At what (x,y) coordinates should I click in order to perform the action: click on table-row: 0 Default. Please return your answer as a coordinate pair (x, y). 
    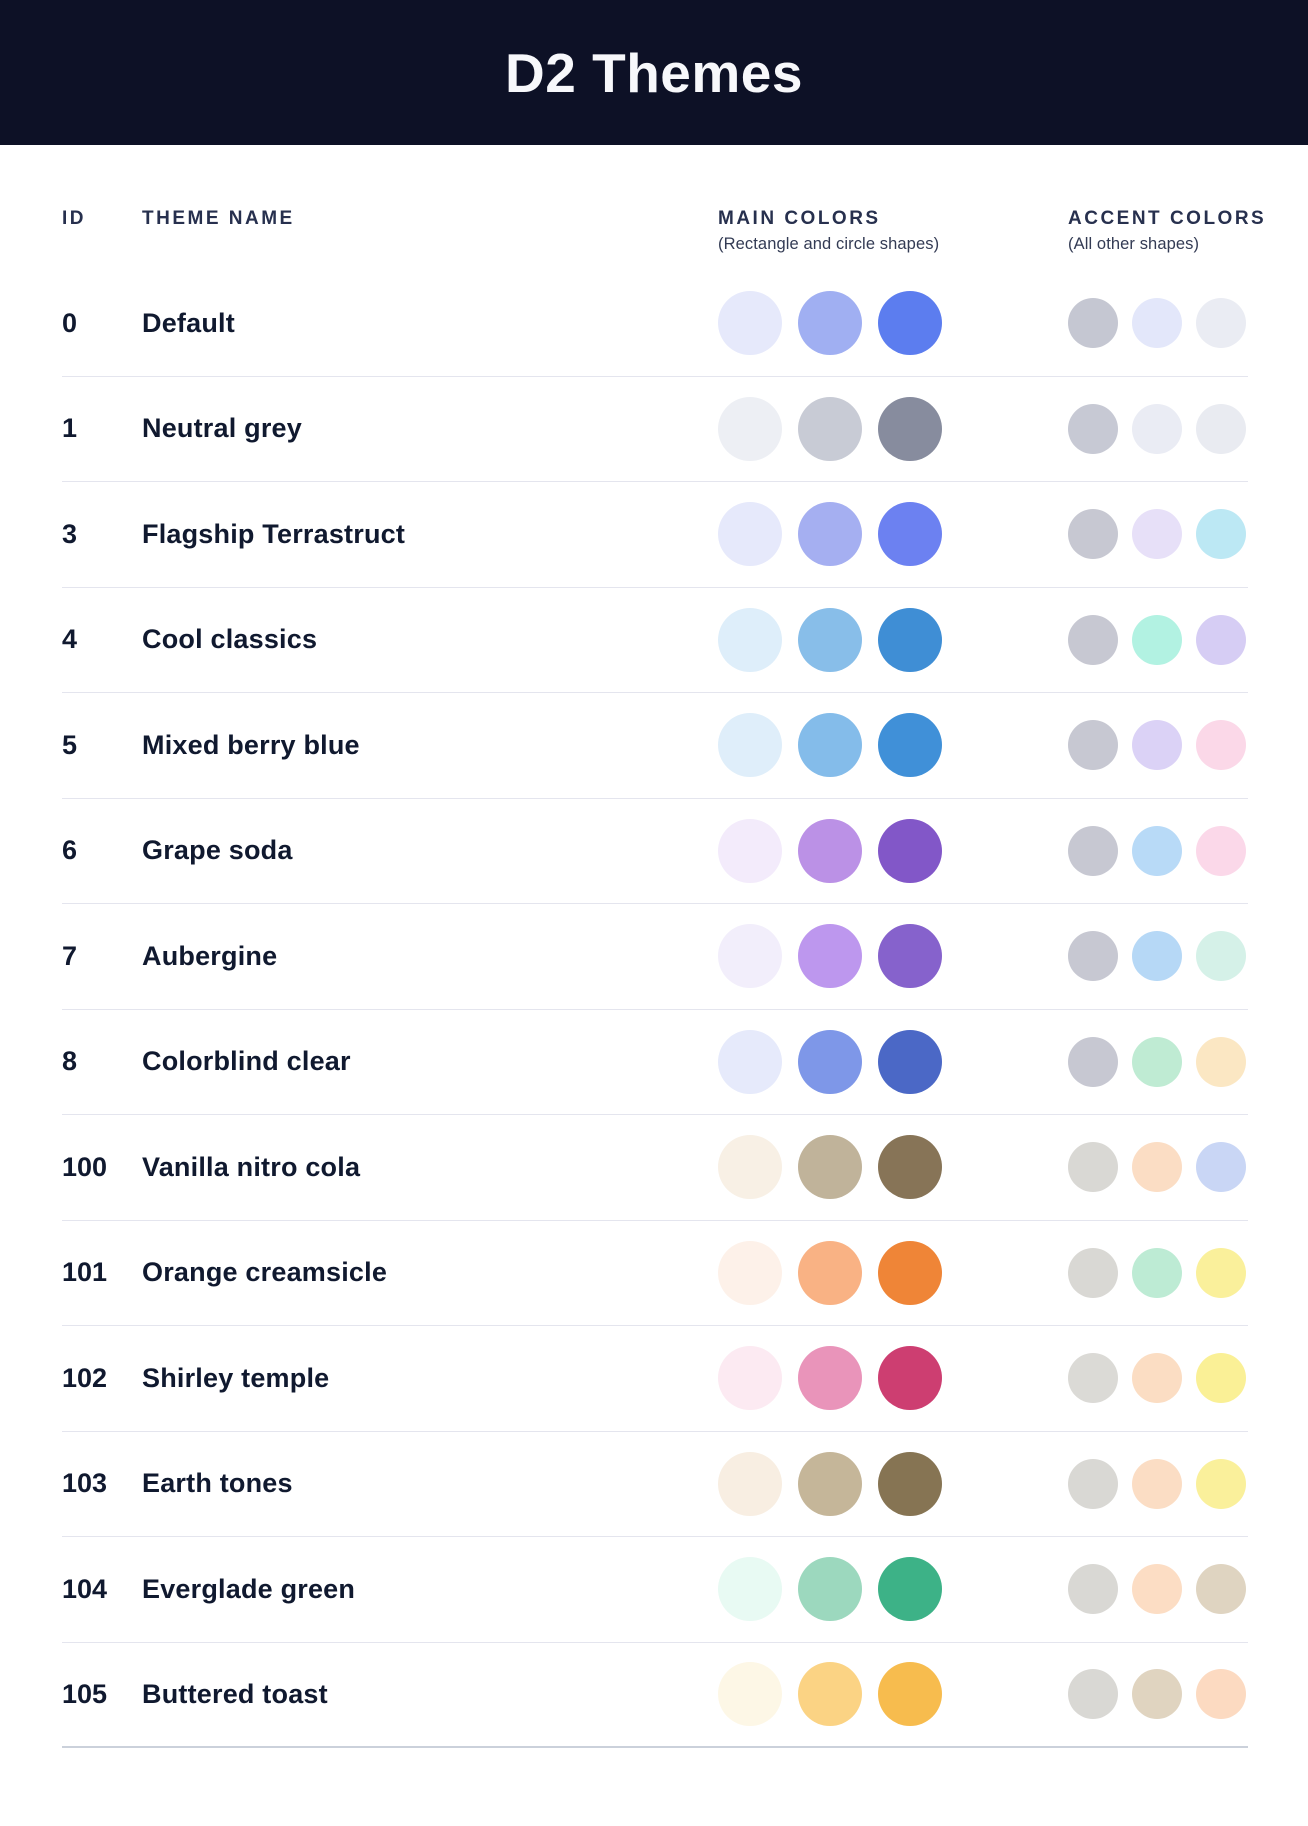
    Looking at the image, I should click on (655, 324).